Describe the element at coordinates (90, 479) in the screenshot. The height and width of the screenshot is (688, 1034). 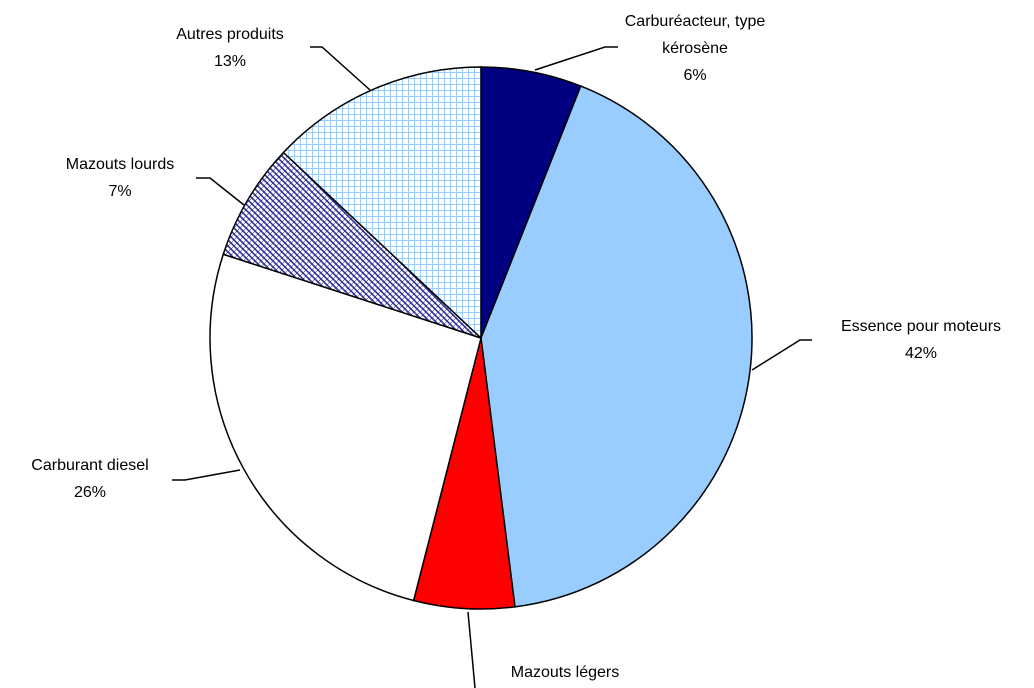
I see `slice-label: Carburant diesel 26%` at that location.